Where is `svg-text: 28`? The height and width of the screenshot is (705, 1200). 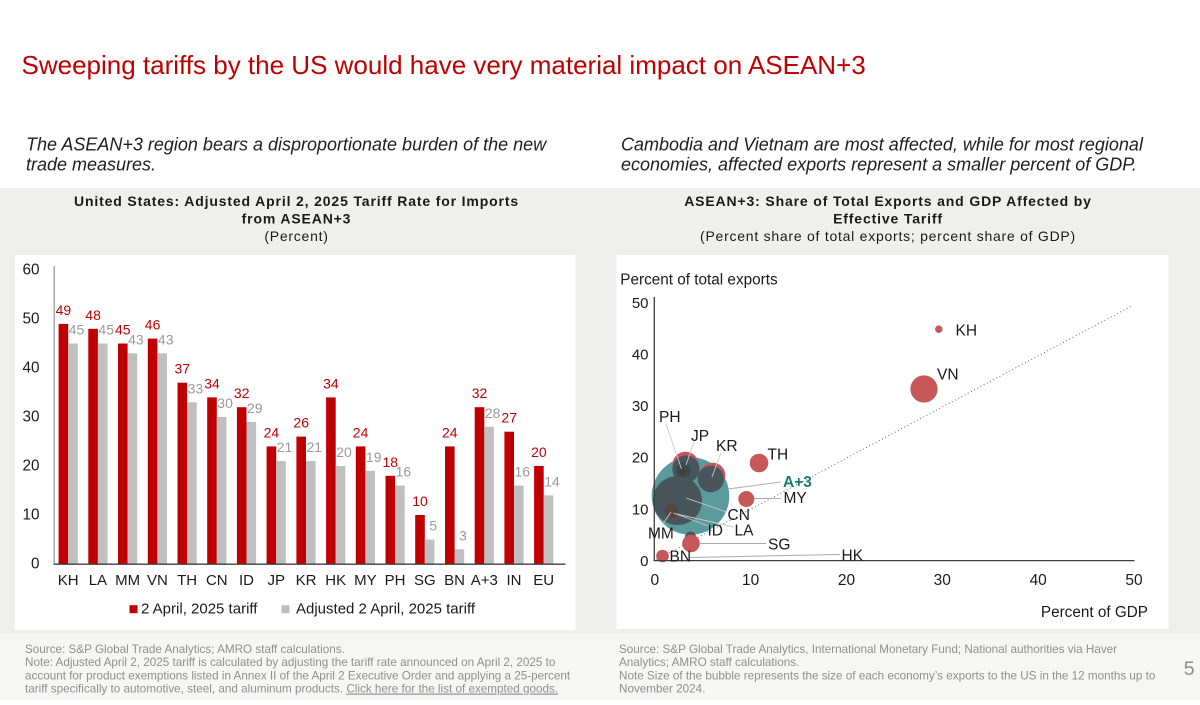
svg-text: 28 is located at coordinates (493, 413).